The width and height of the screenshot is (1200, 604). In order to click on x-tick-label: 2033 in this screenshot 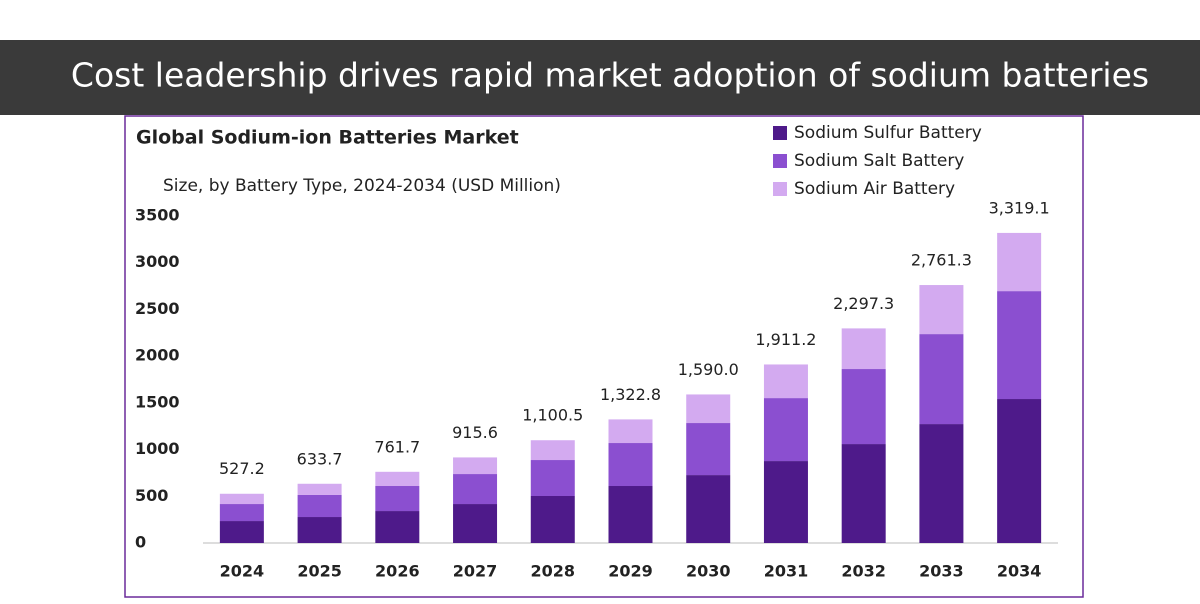, I will do `click(941, 571)`.